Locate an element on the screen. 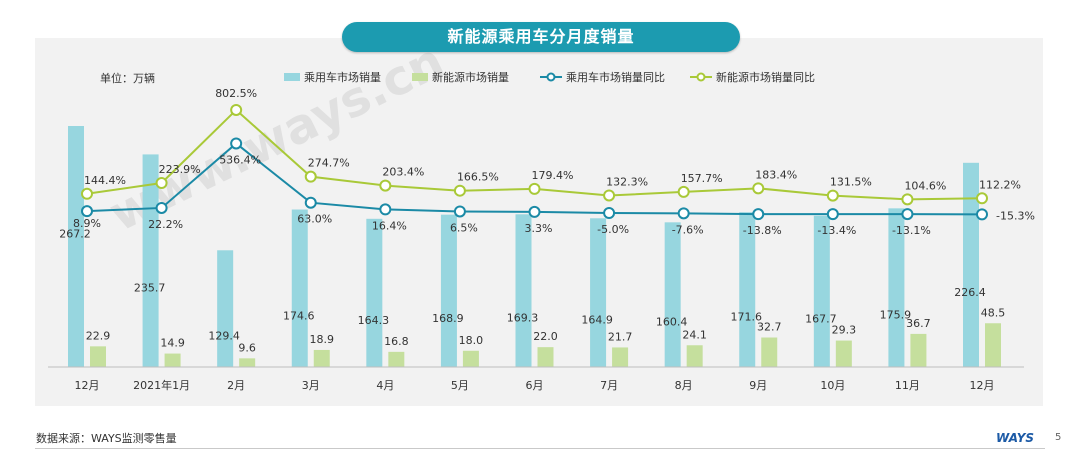 The image size is (1080, 455). label-nev-sales: 32.7 is located at coordinates (769, 327).